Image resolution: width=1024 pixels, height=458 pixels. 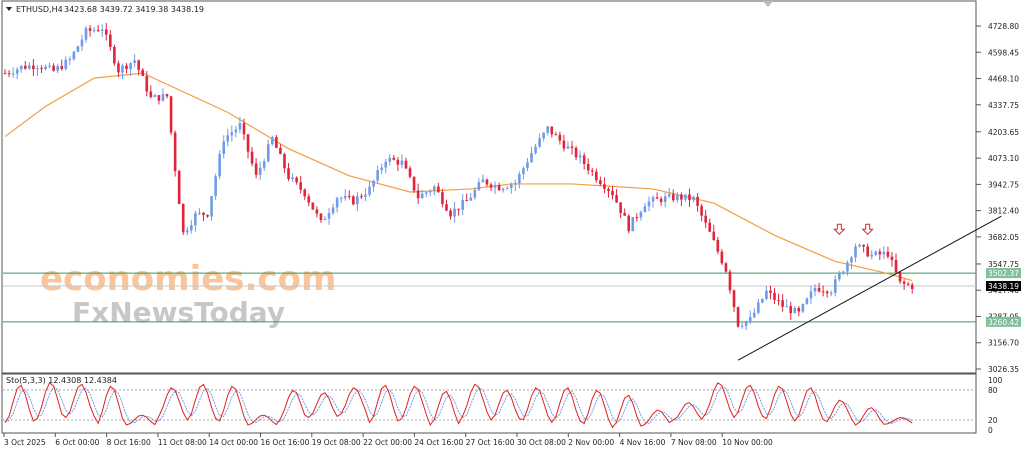 I want to click on price-tick-label: 3812.40, so click(x=1003, y=211).